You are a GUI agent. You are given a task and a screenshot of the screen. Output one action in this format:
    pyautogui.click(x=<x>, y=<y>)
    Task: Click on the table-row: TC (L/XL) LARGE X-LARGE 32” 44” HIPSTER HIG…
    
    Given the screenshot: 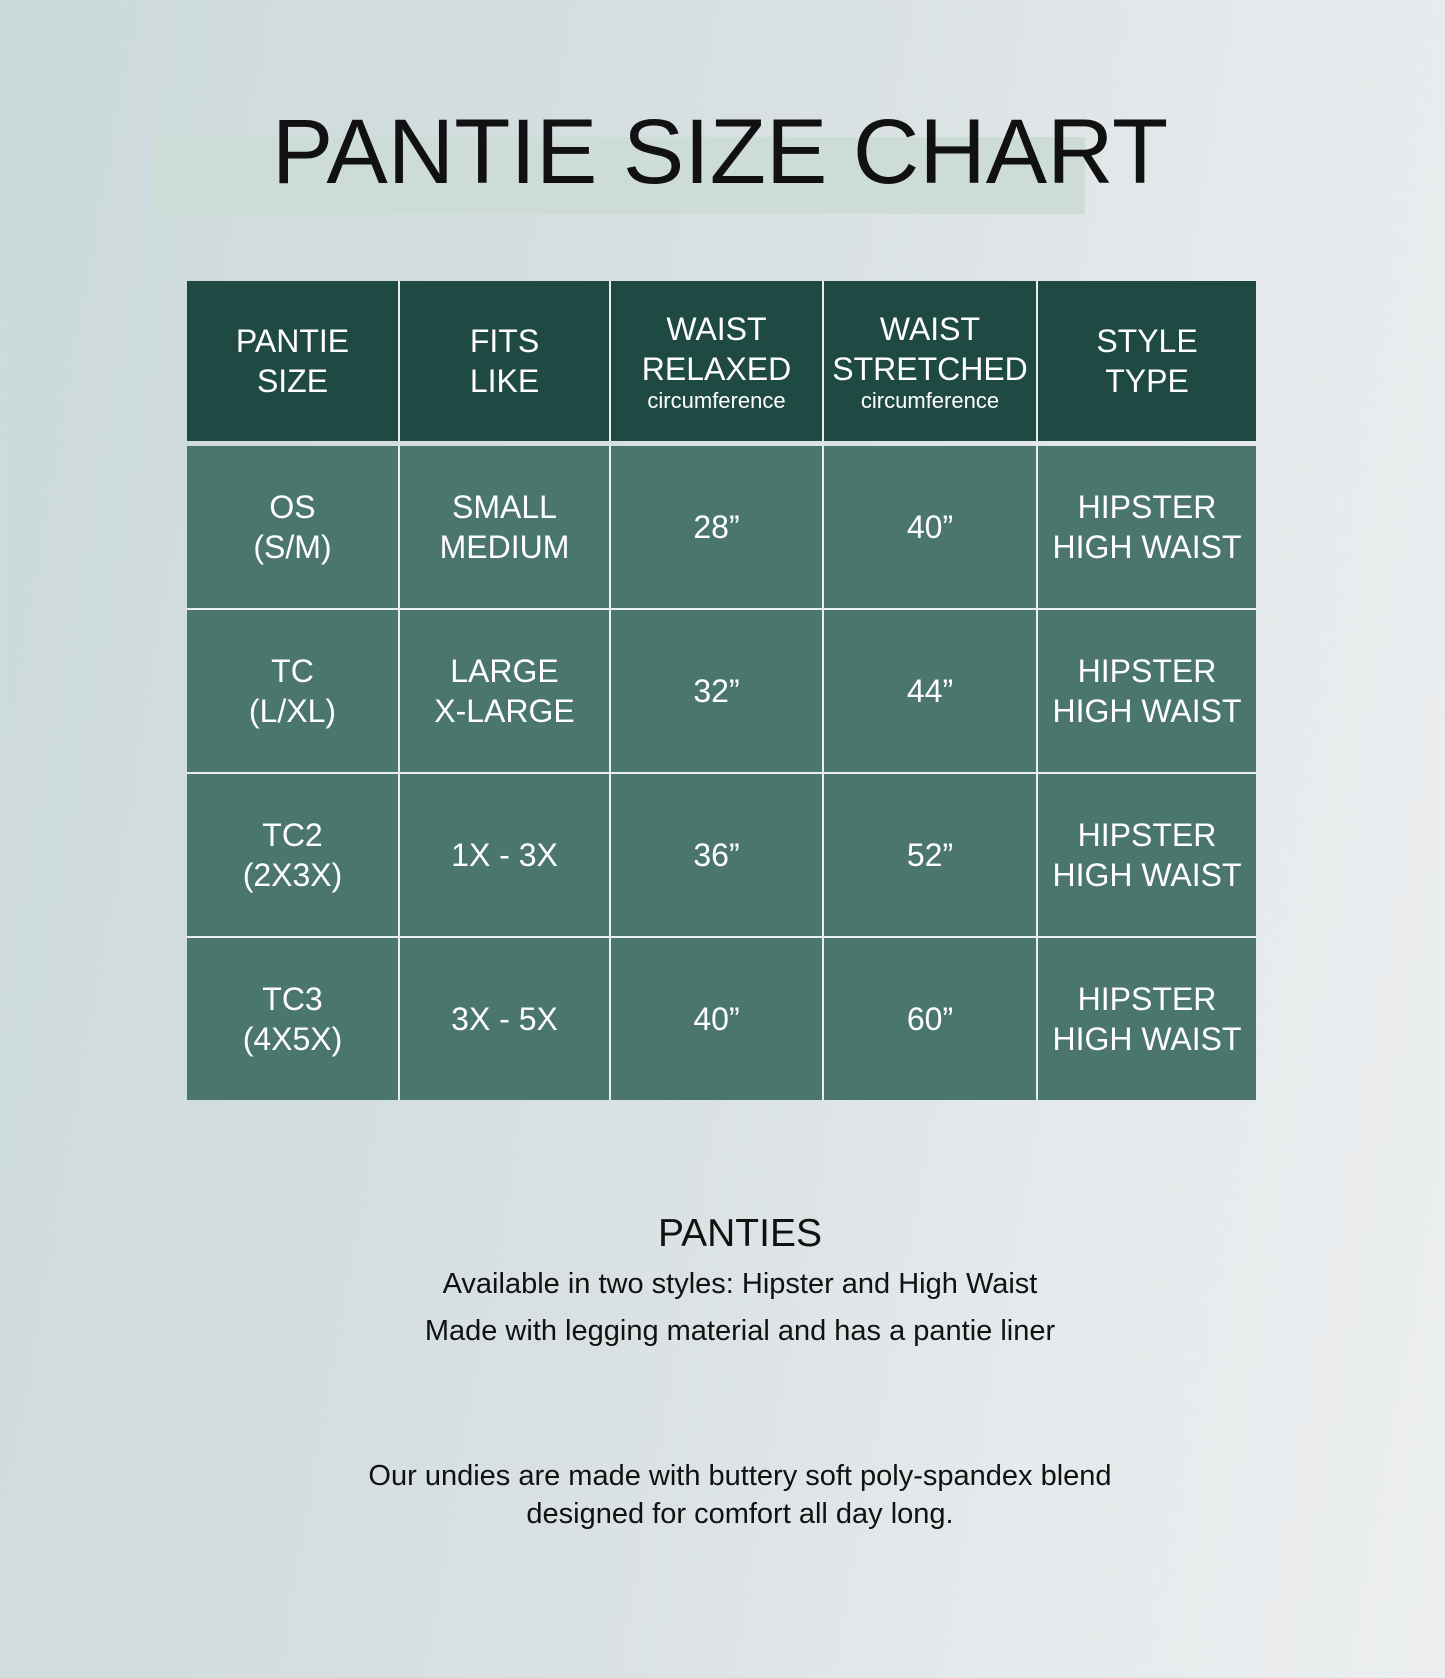 What is the action you would take?
    pyautogui.click(x=721, y=692)
    